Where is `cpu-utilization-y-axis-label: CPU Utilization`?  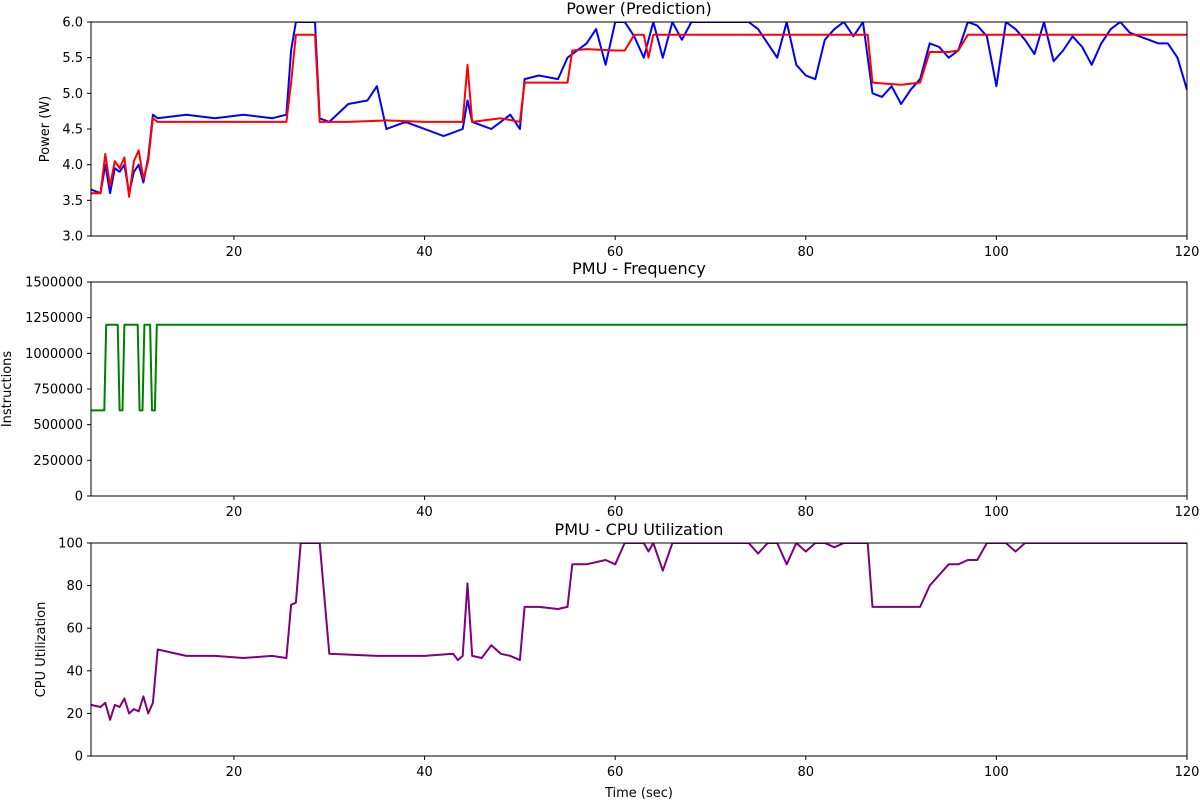 cpu-utilization-y-axis-label: CPU Utilization is located at coordinates (41, 650).